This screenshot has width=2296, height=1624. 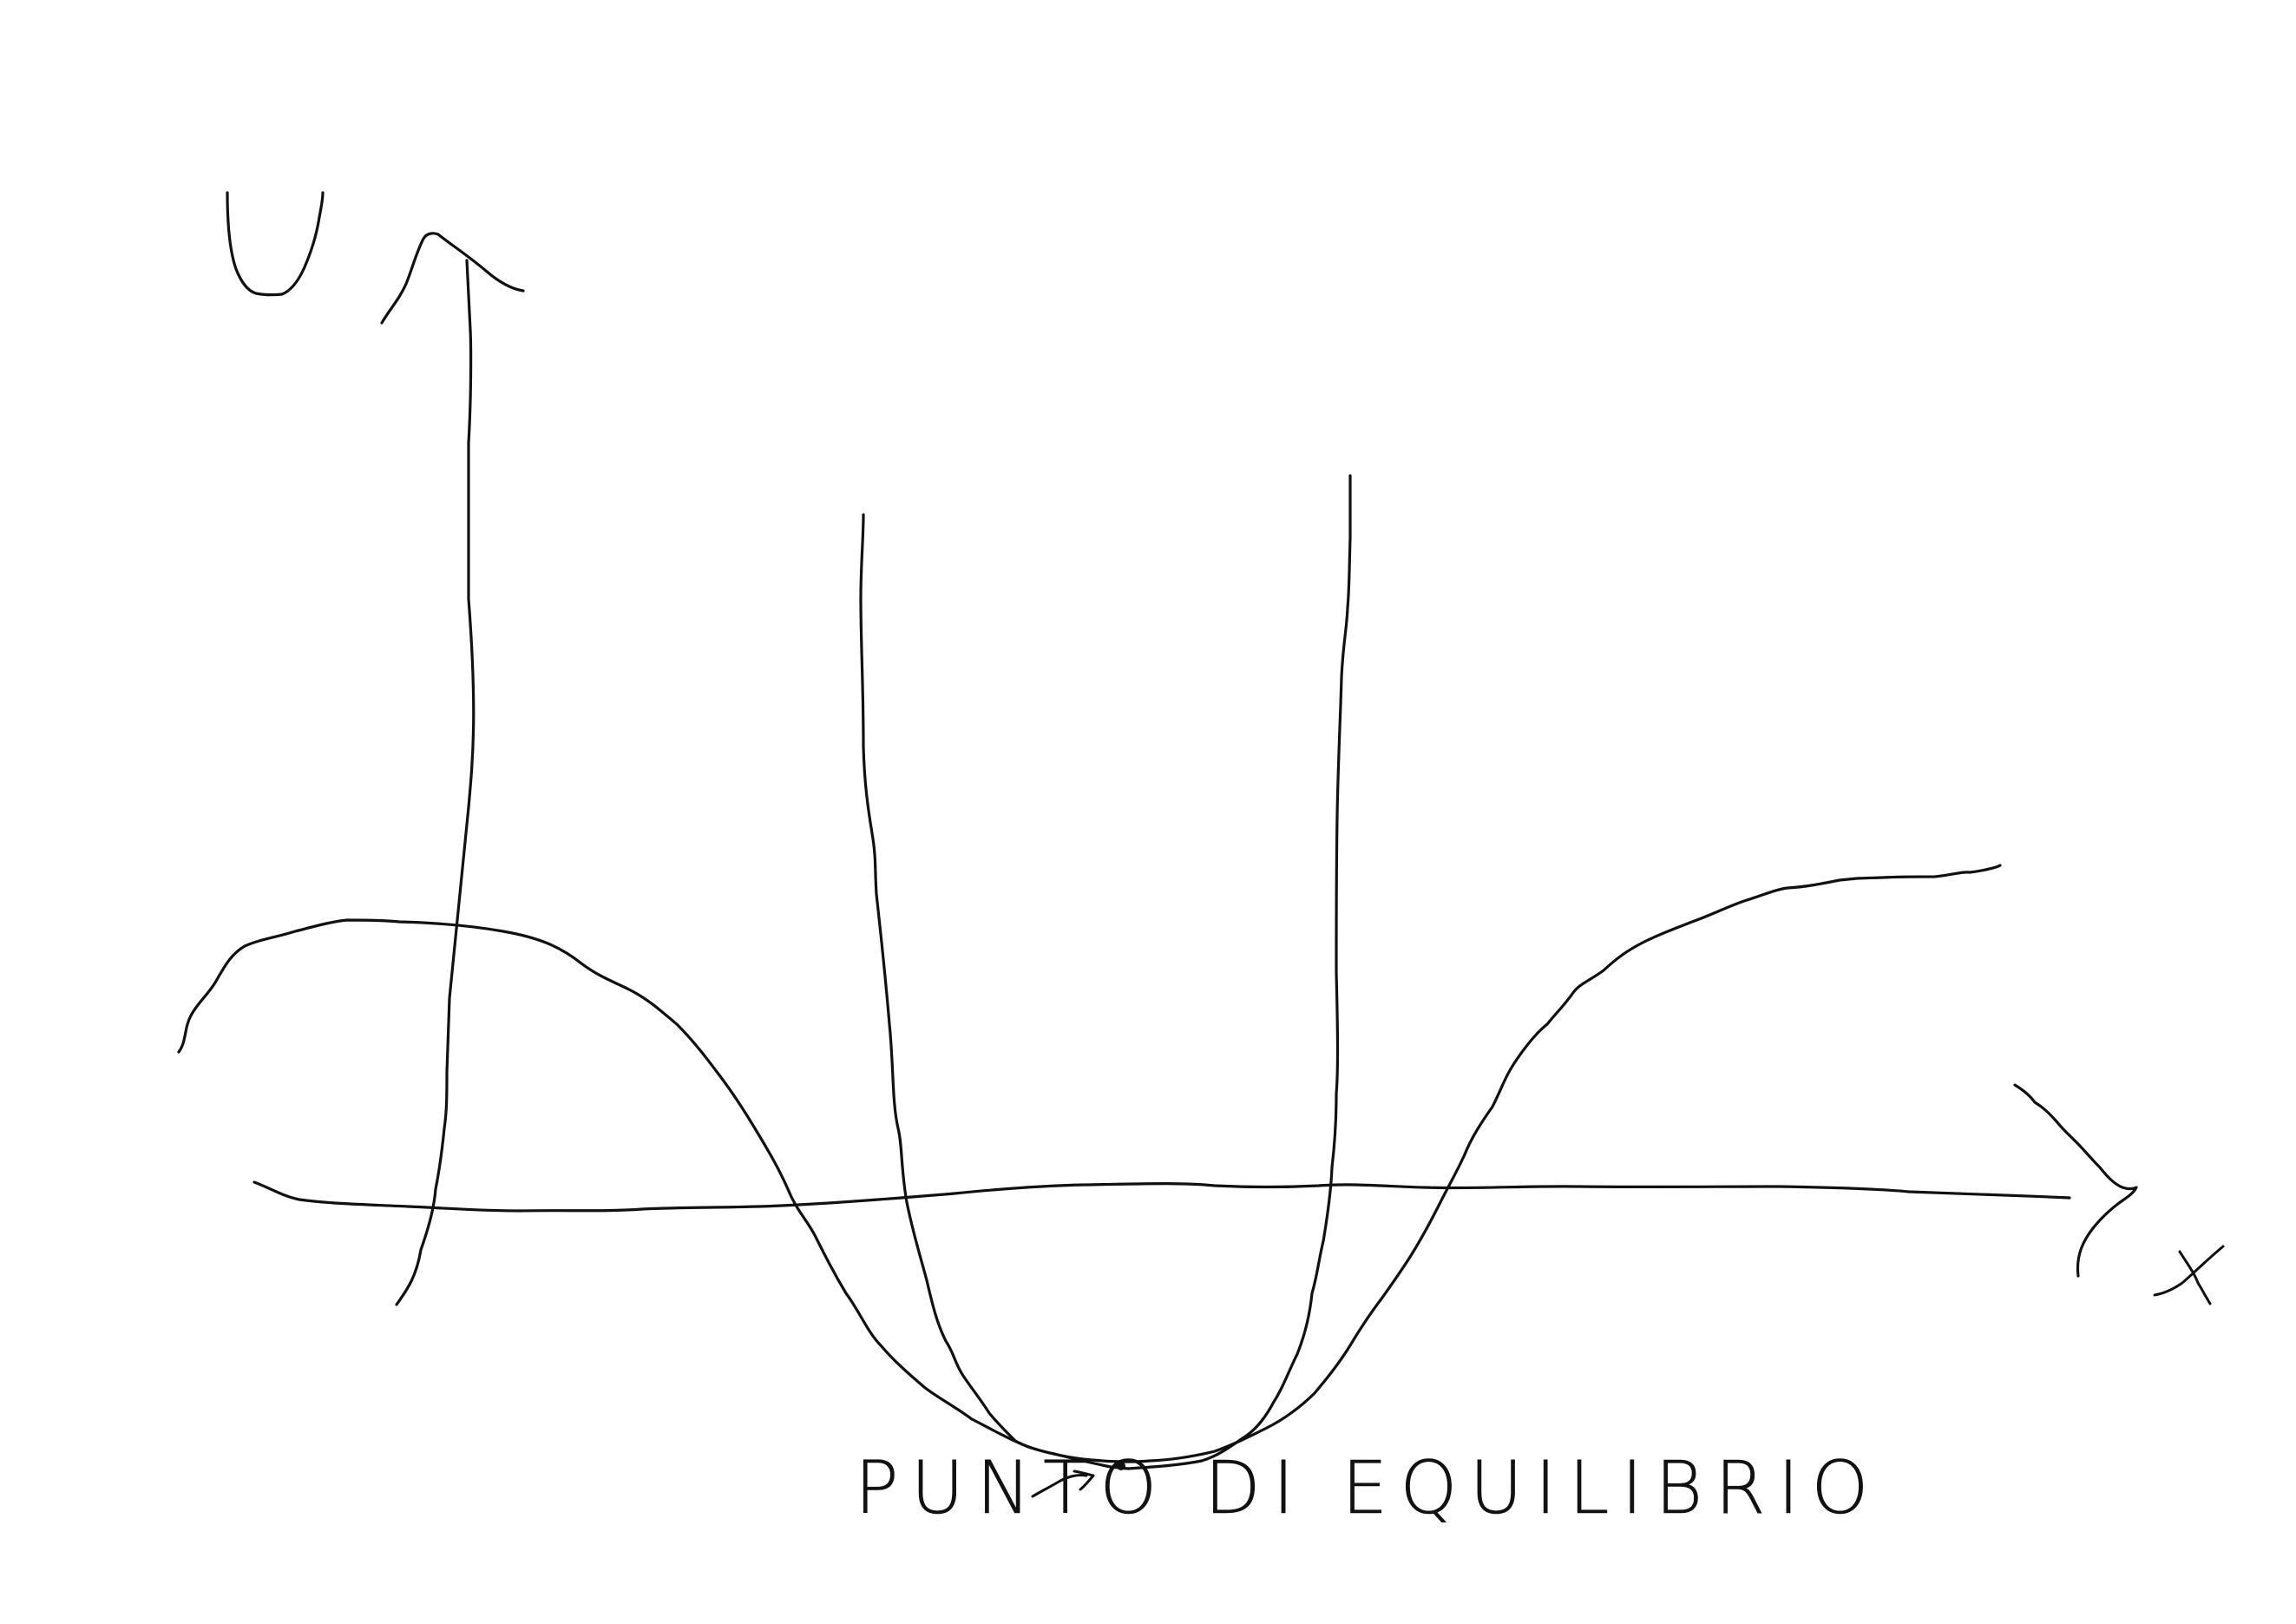 What do you see at coordinates (2075, 1180) in the screenshot?
I see `x-axis-arrowhead` at bounding box center [2075, 1180].